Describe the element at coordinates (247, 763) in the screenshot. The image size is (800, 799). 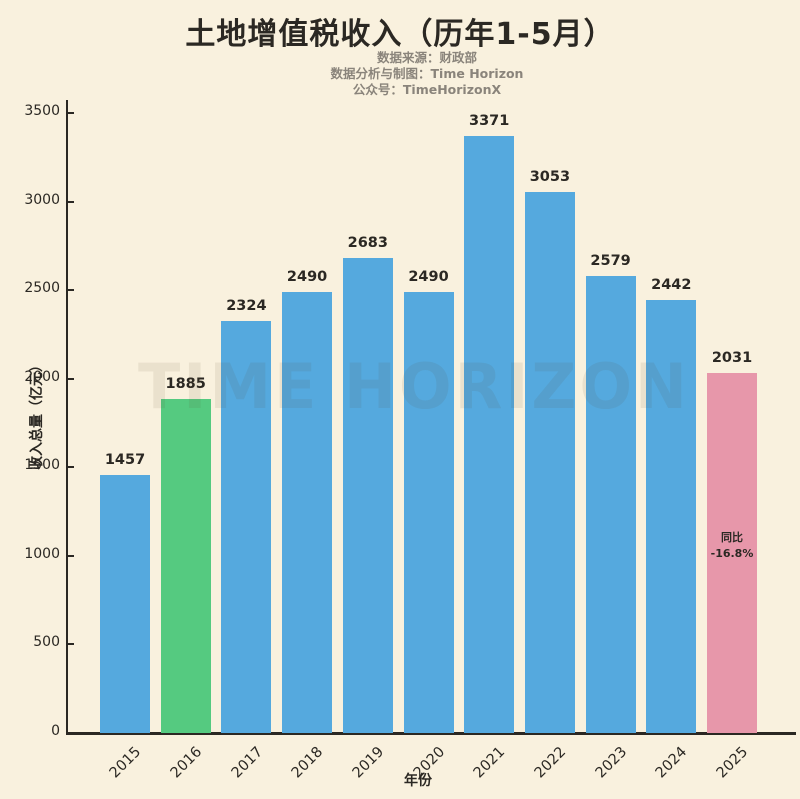
I see `x-tick-label-2017: 2017` at that location.